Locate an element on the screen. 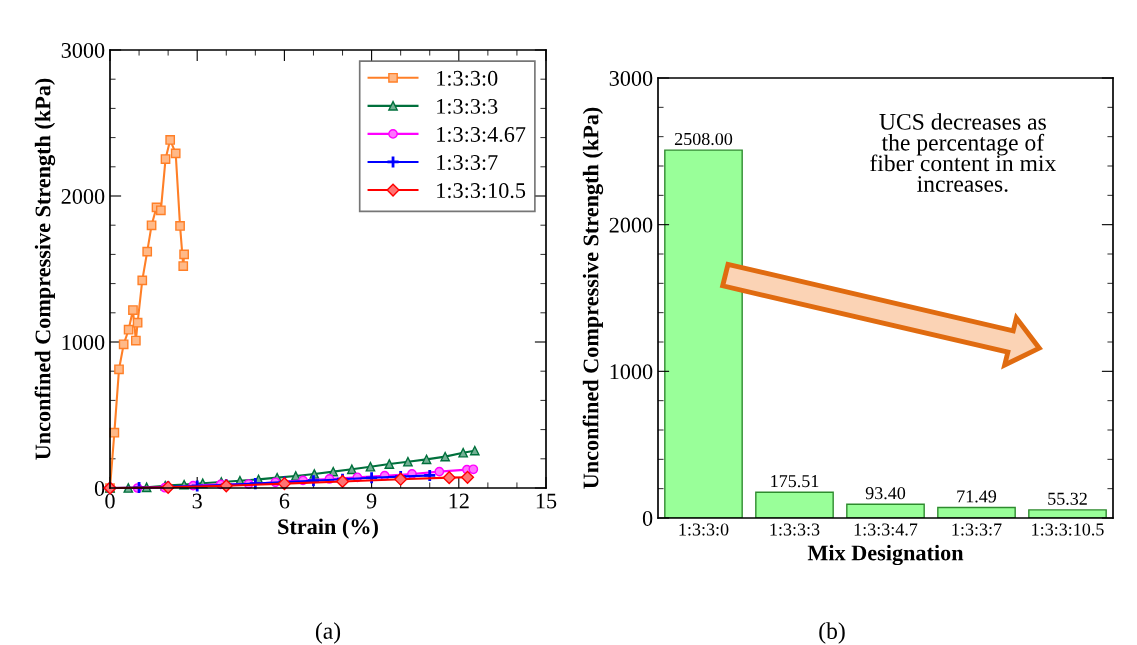 The image size is (1137, 645). x-tick-label: 6 is located at coordinates (284, 501).